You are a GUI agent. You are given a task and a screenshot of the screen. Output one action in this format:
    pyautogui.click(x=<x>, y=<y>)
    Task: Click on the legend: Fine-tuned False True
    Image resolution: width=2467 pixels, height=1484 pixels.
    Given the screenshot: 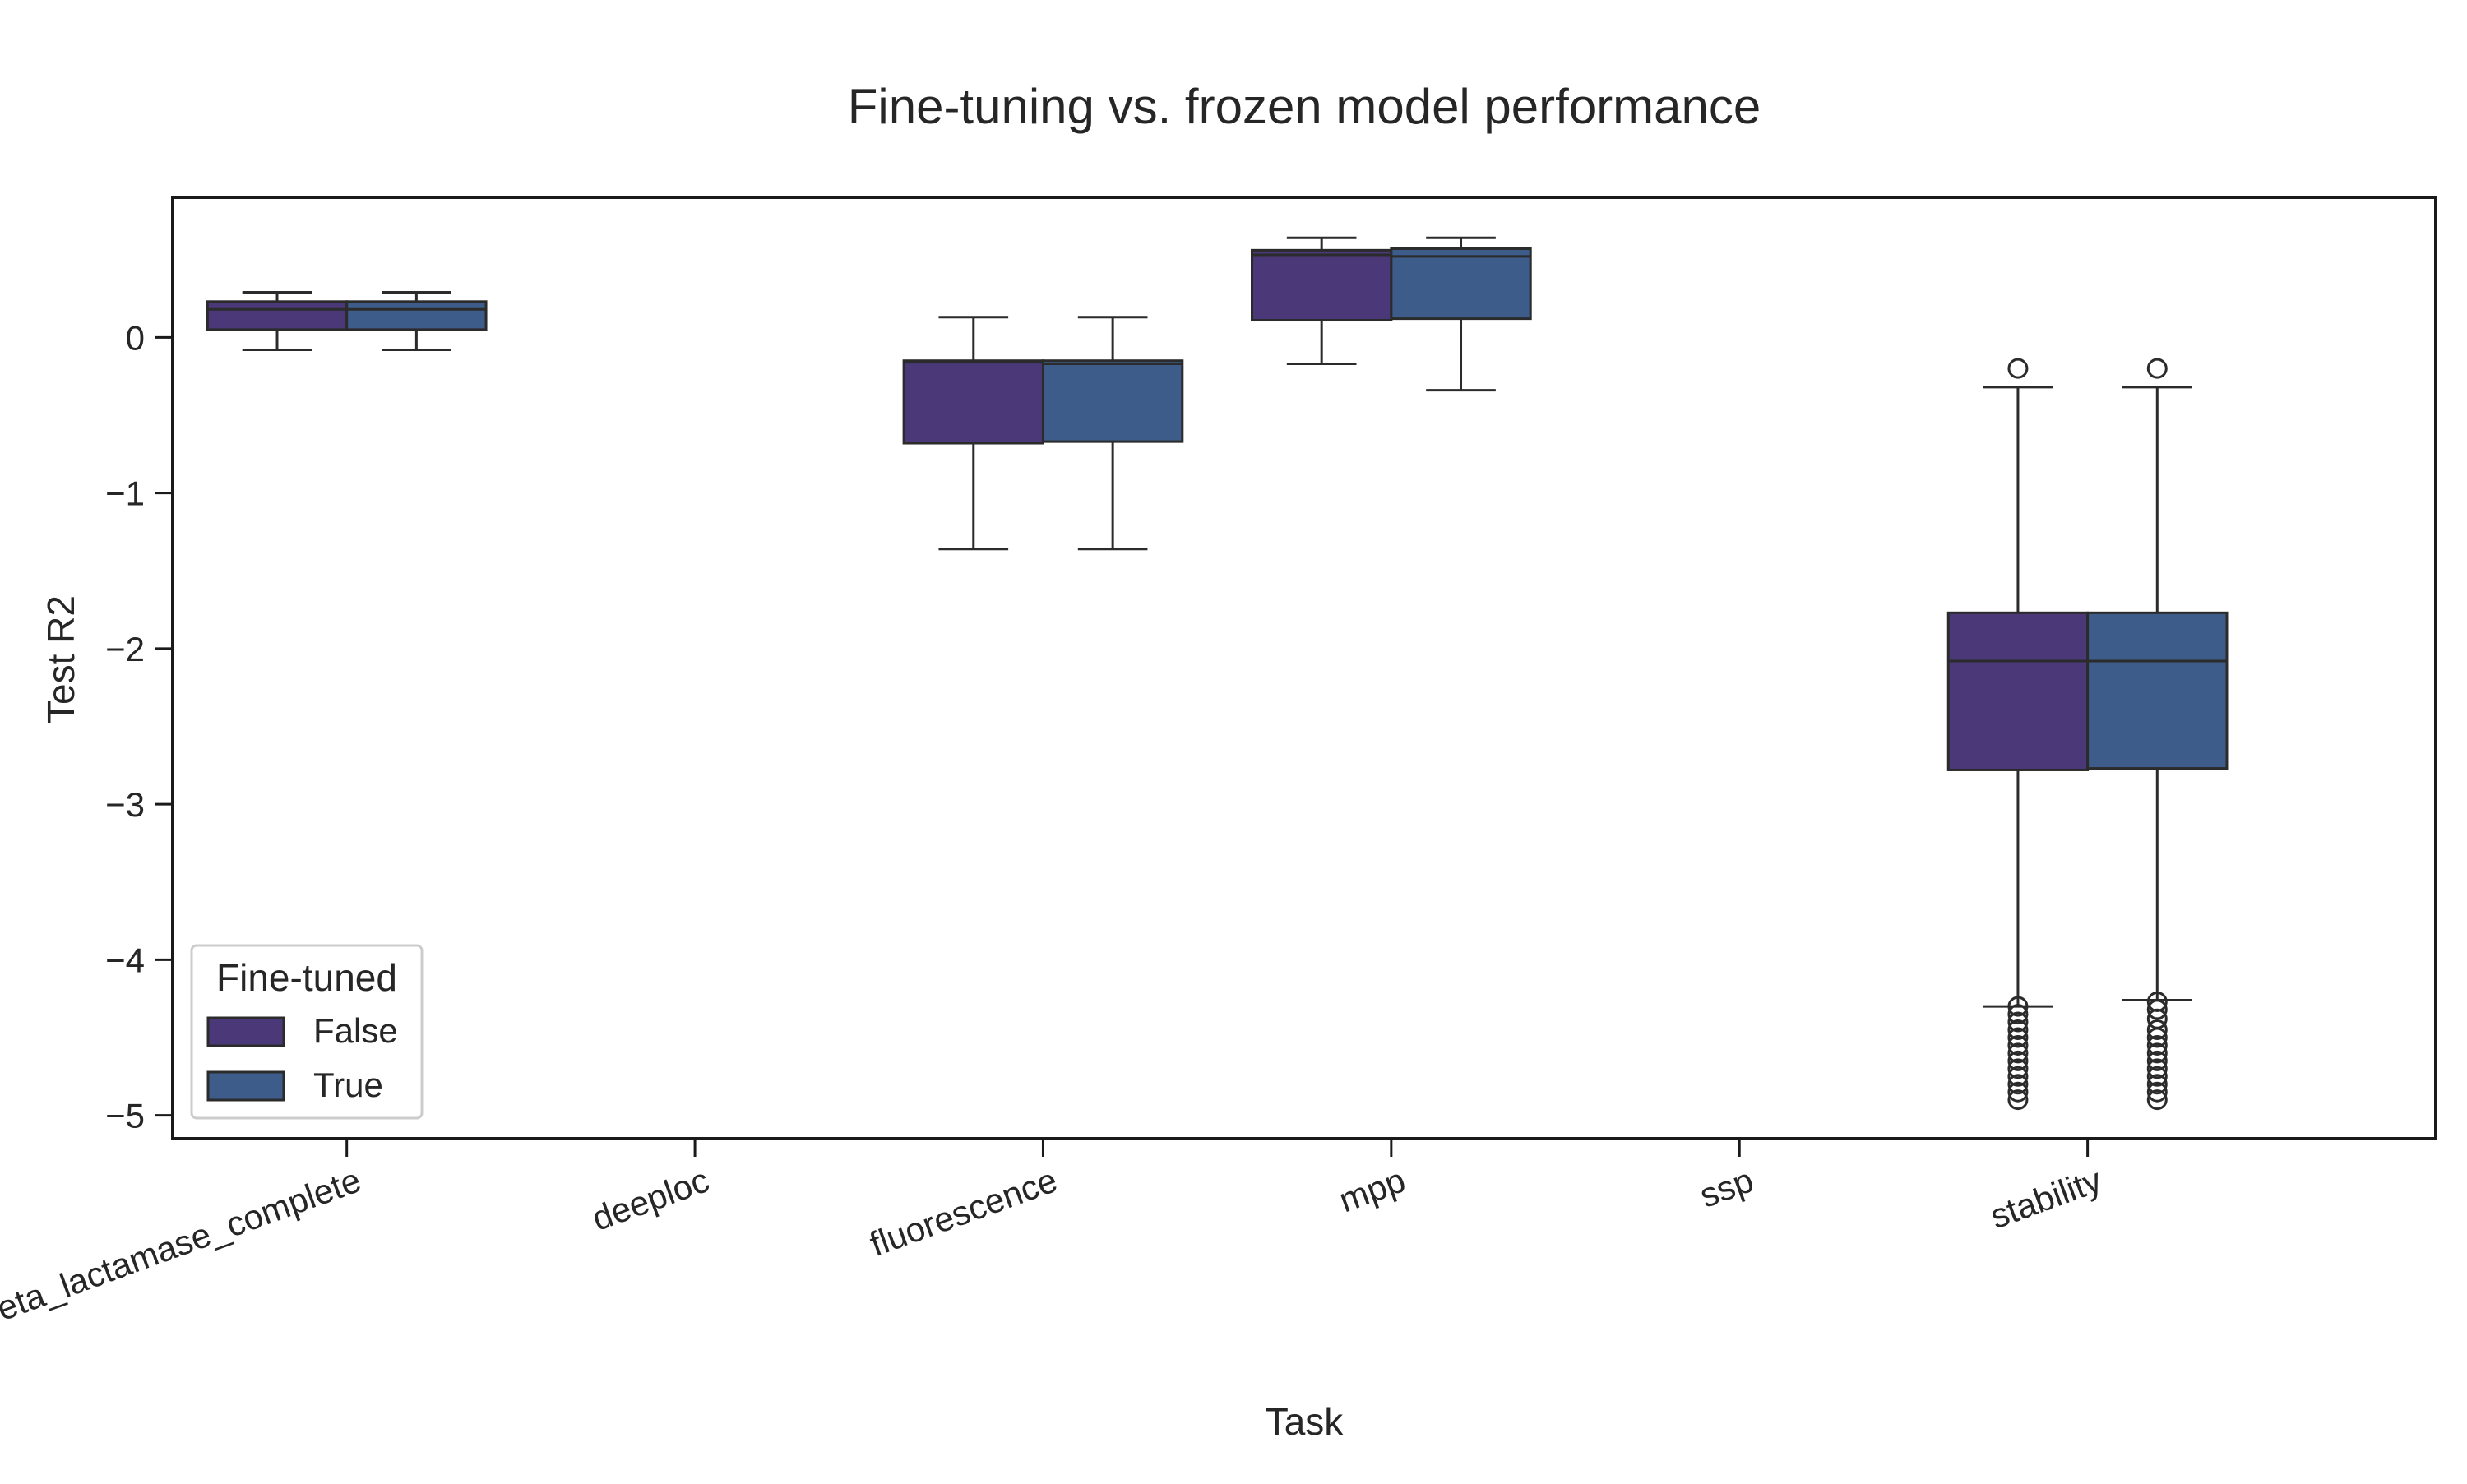 What is the action you would take?
    pyautogui.click(x=307, y=1032)
    